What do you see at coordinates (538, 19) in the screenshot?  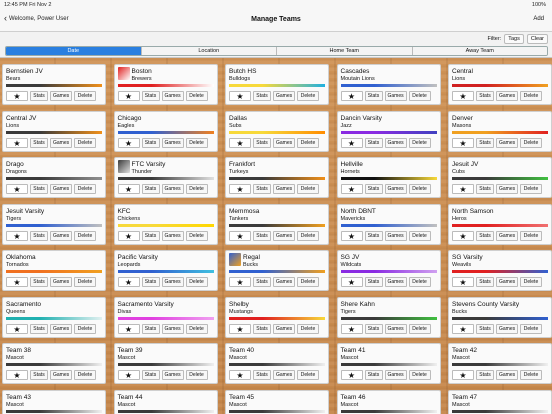 I see `add-team-button: Add` at bounding box center [538, 19].